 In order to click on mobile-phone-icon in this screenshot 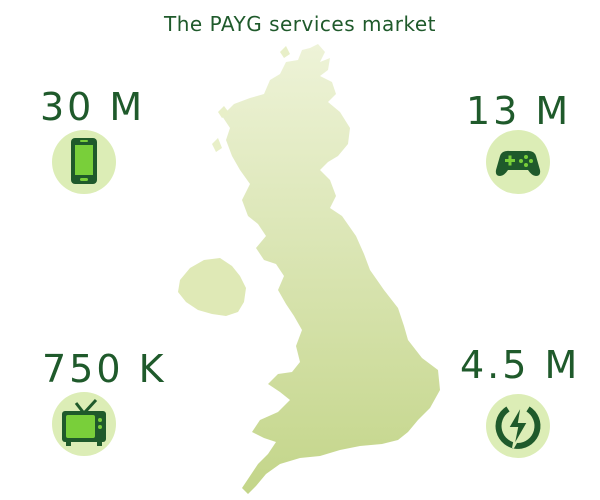, I will do `click(84, 161)`.